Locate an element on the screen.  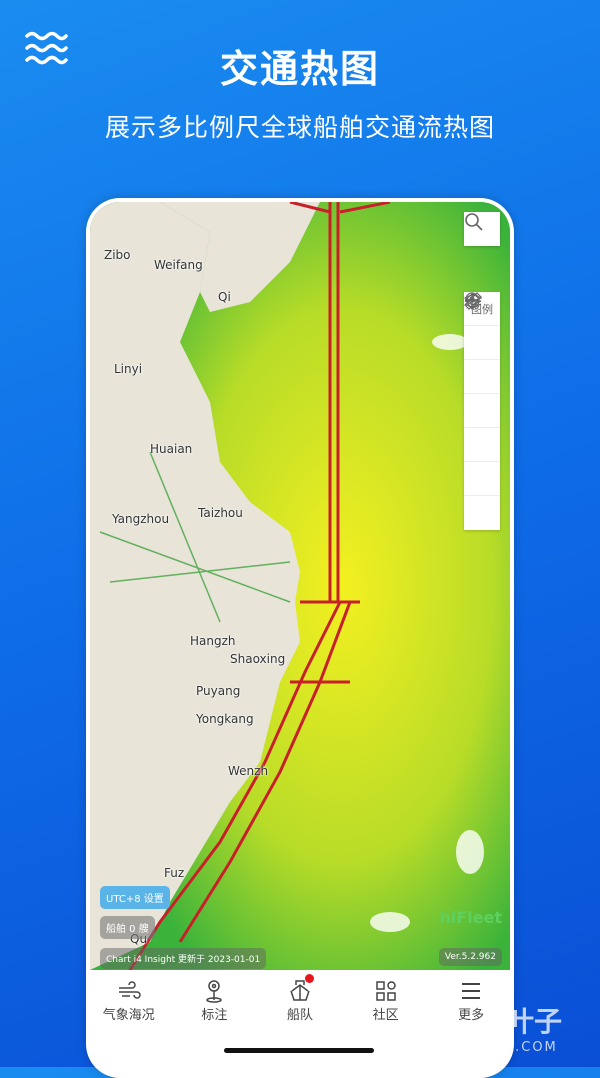
measure-button is located at coordinates (482, 360).